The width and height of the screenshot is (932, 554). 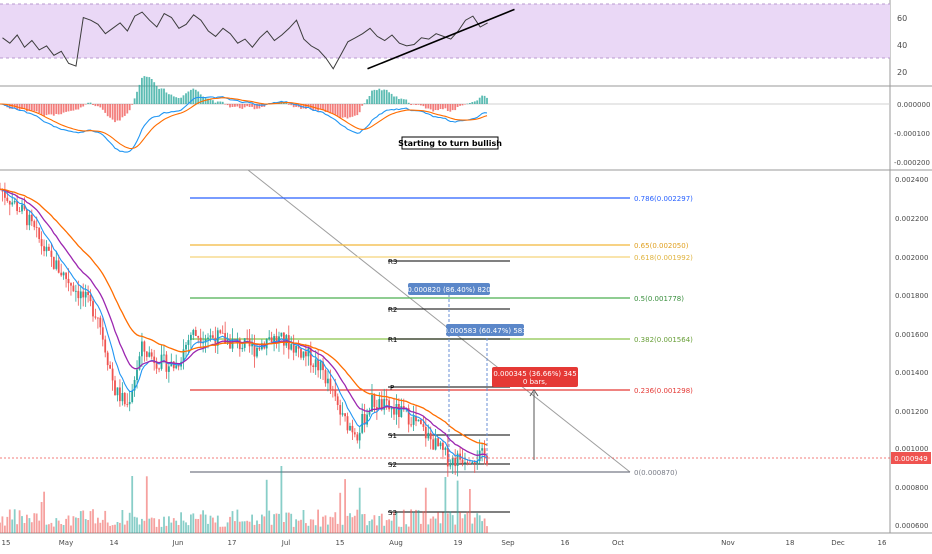 I want to click on price-tick-label: 0.002000, so click(x=911, y=258).